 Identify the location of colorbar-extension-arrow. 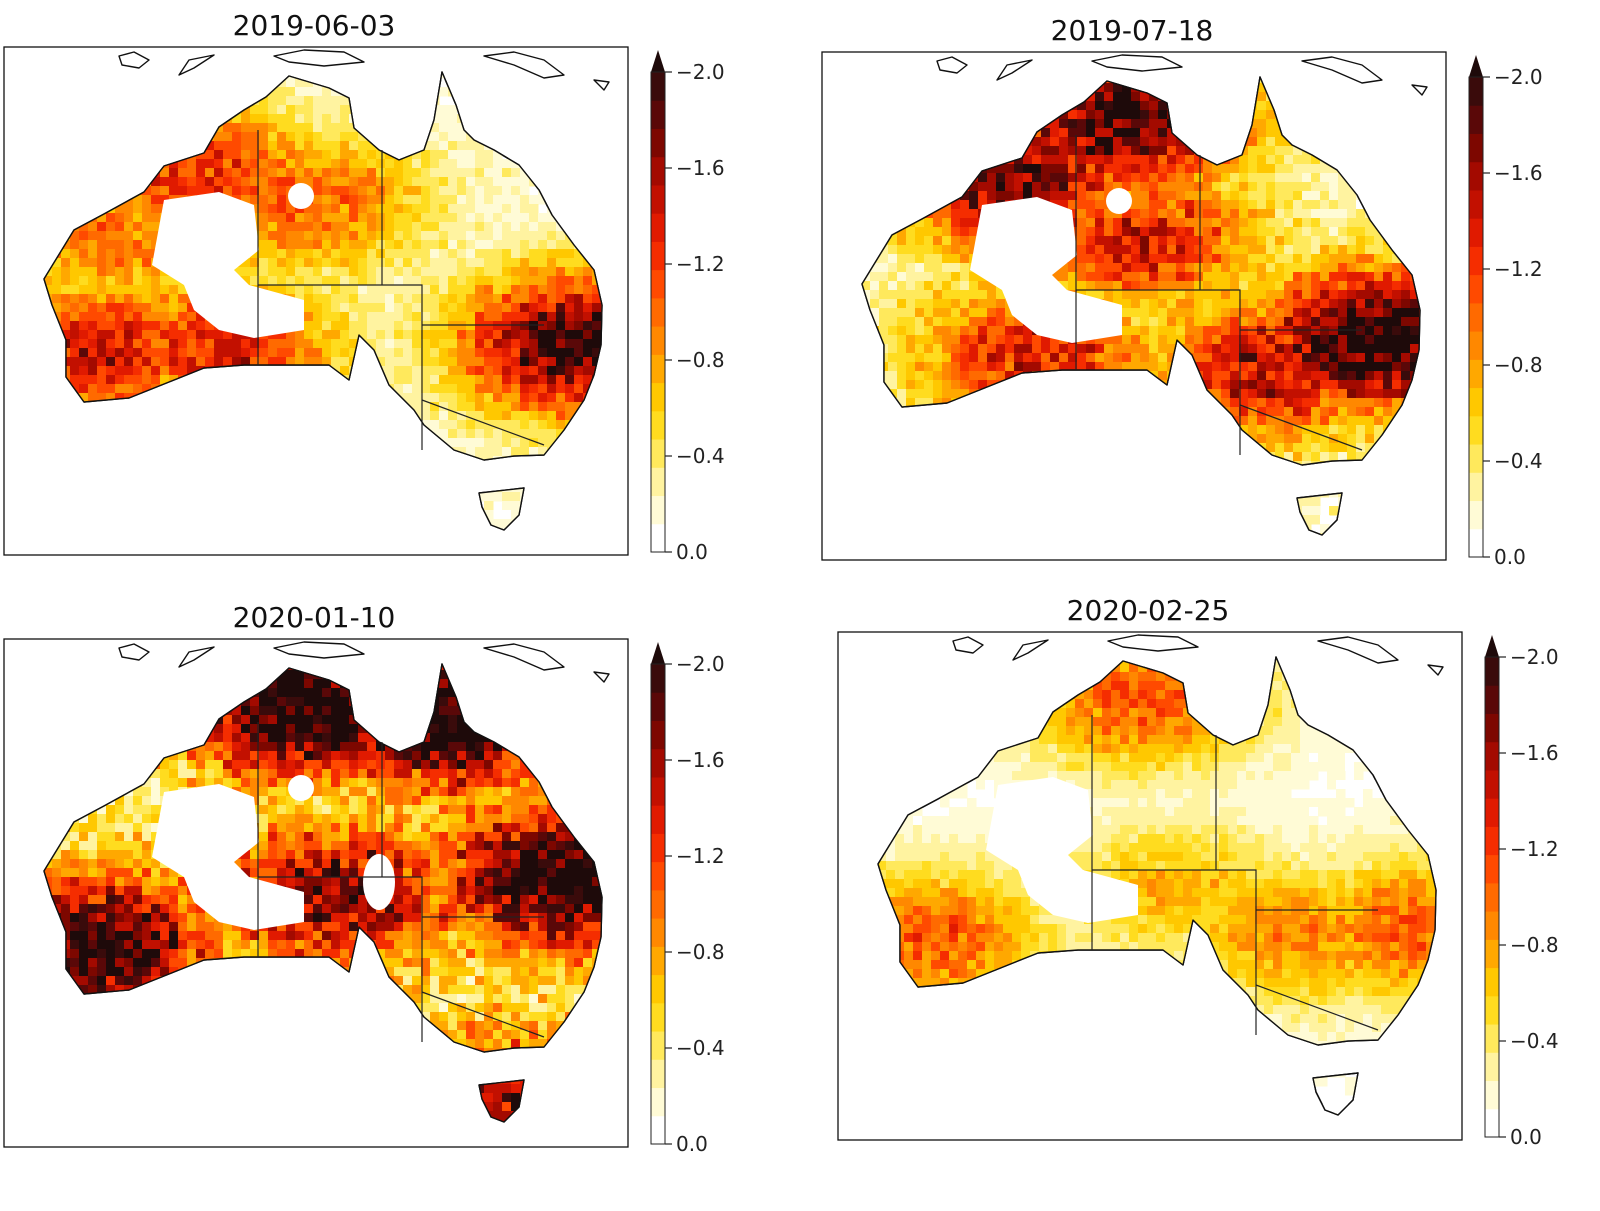
(658, 61).